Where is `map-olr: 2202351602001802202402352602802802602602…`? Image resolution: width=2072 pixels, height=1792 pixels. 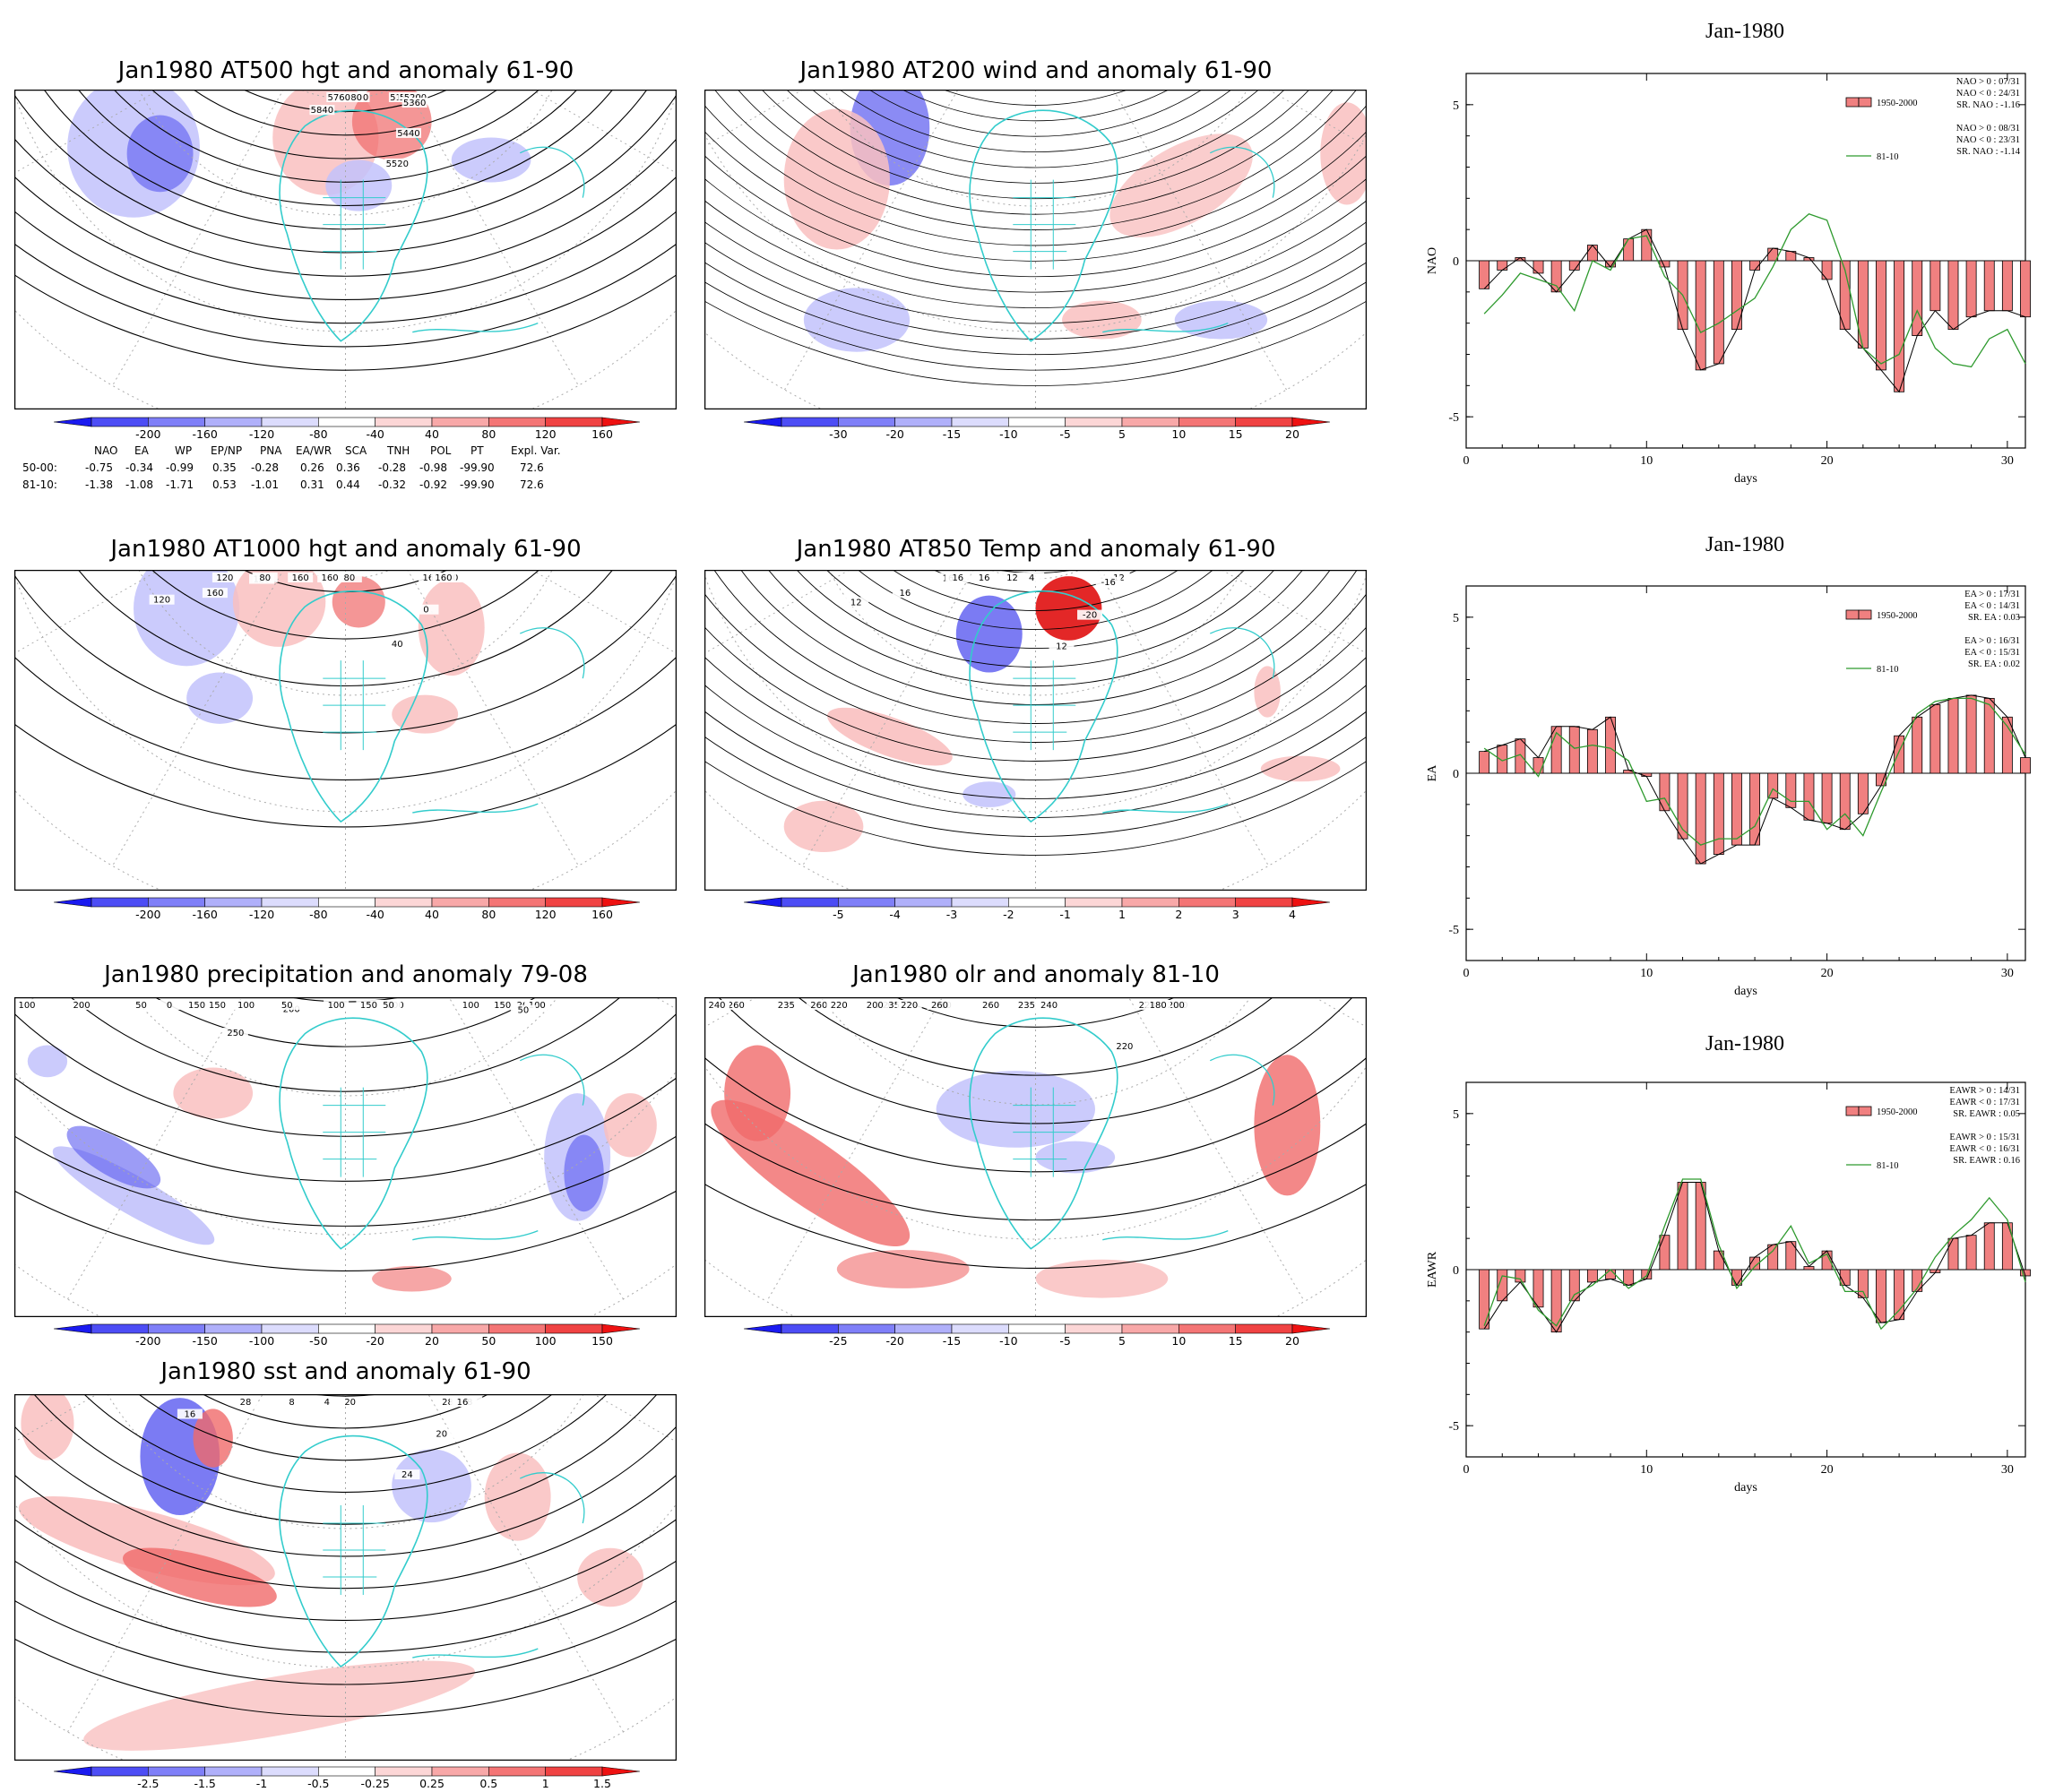 map-olr: 2202351602001802202402352602802802602602… is located at coordinates (1035, 1157).